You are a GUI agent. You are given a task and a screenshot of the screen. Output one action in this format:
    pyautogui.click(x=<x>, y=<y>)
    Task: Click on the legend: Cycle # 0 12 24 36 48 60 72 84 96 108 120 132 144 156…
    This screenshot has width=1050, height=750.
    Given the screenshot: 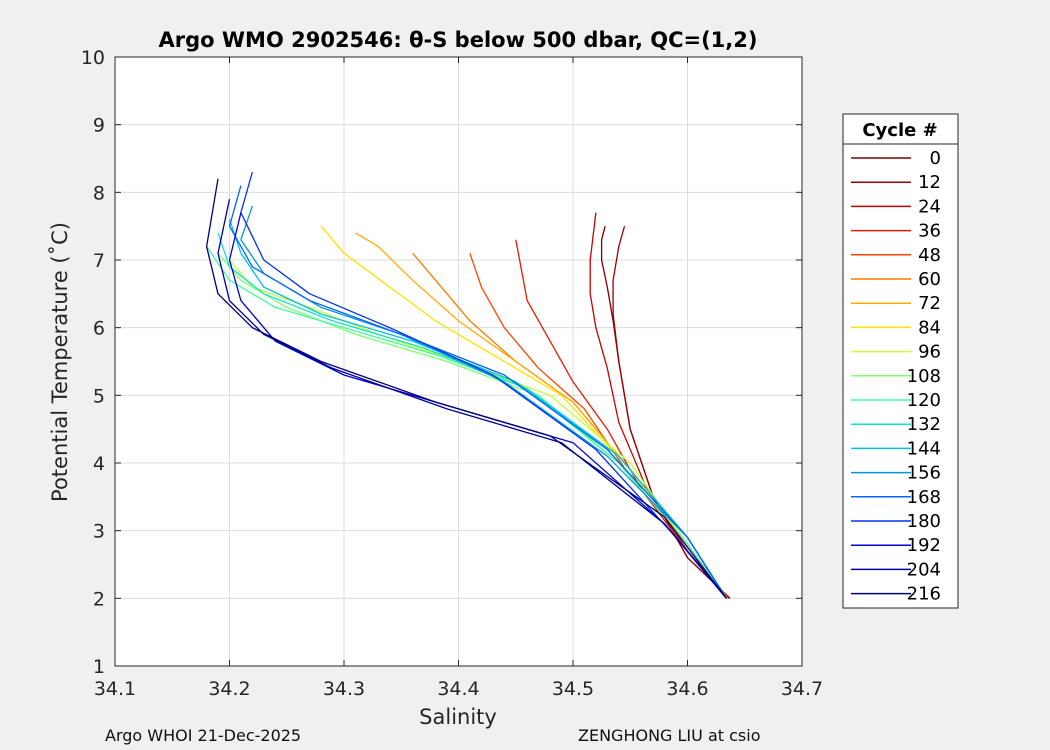 What is the action you would take?
    pyautogui.click(x=900, y=361)
    